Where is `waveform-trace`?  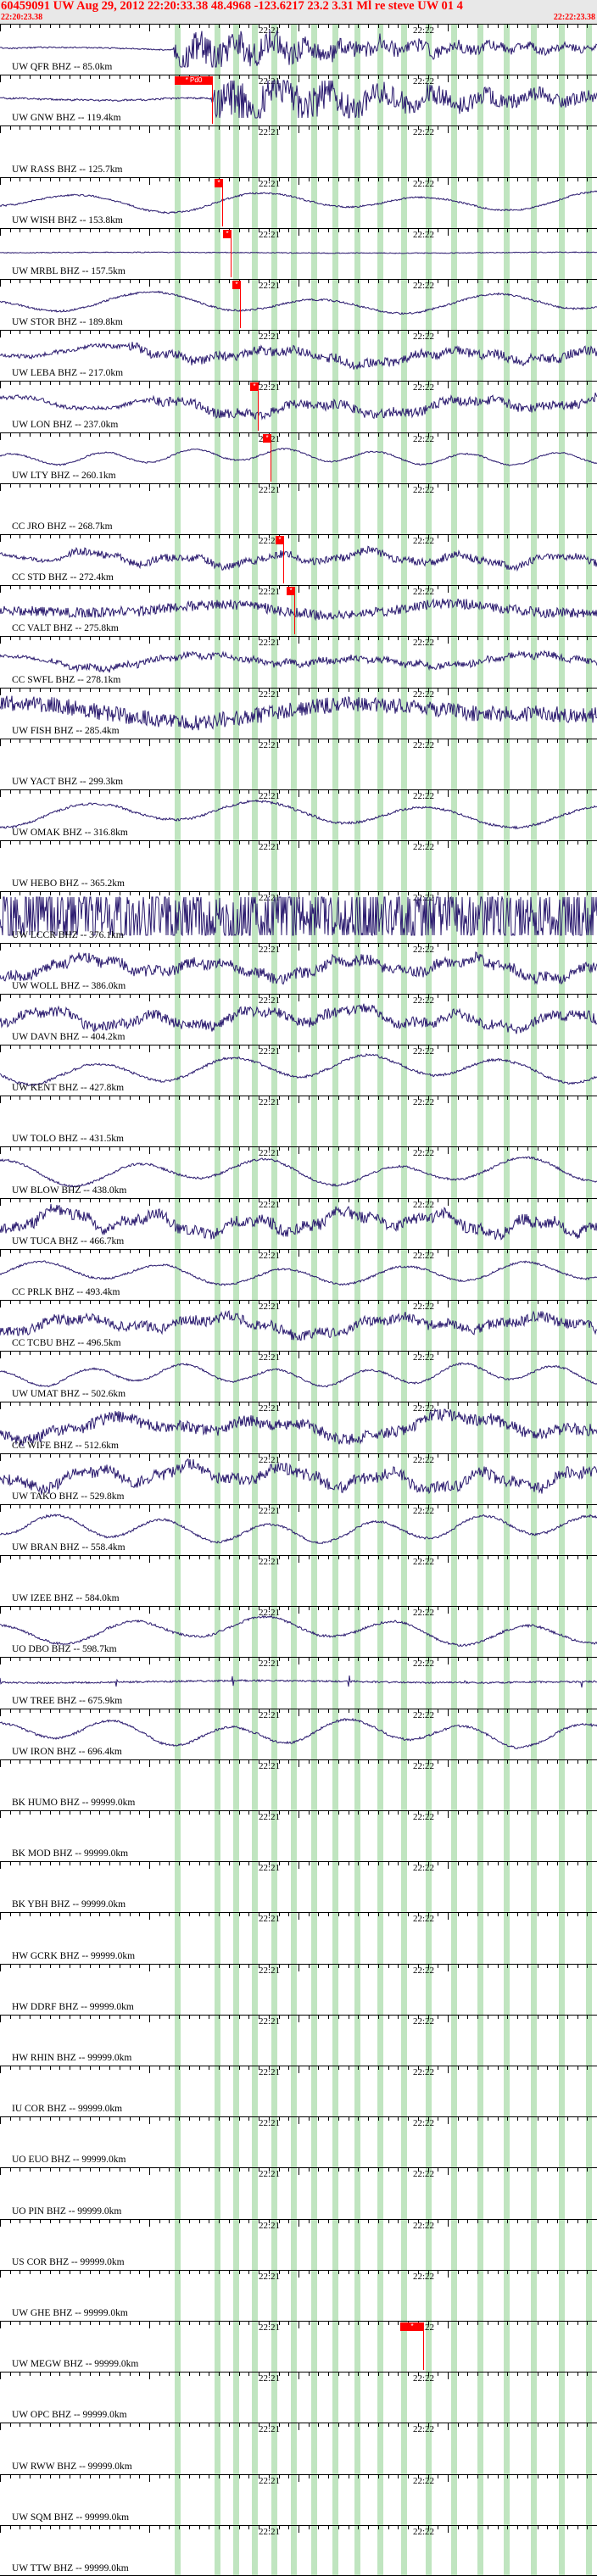 waveform-trace is located at coordinates (298, 356).